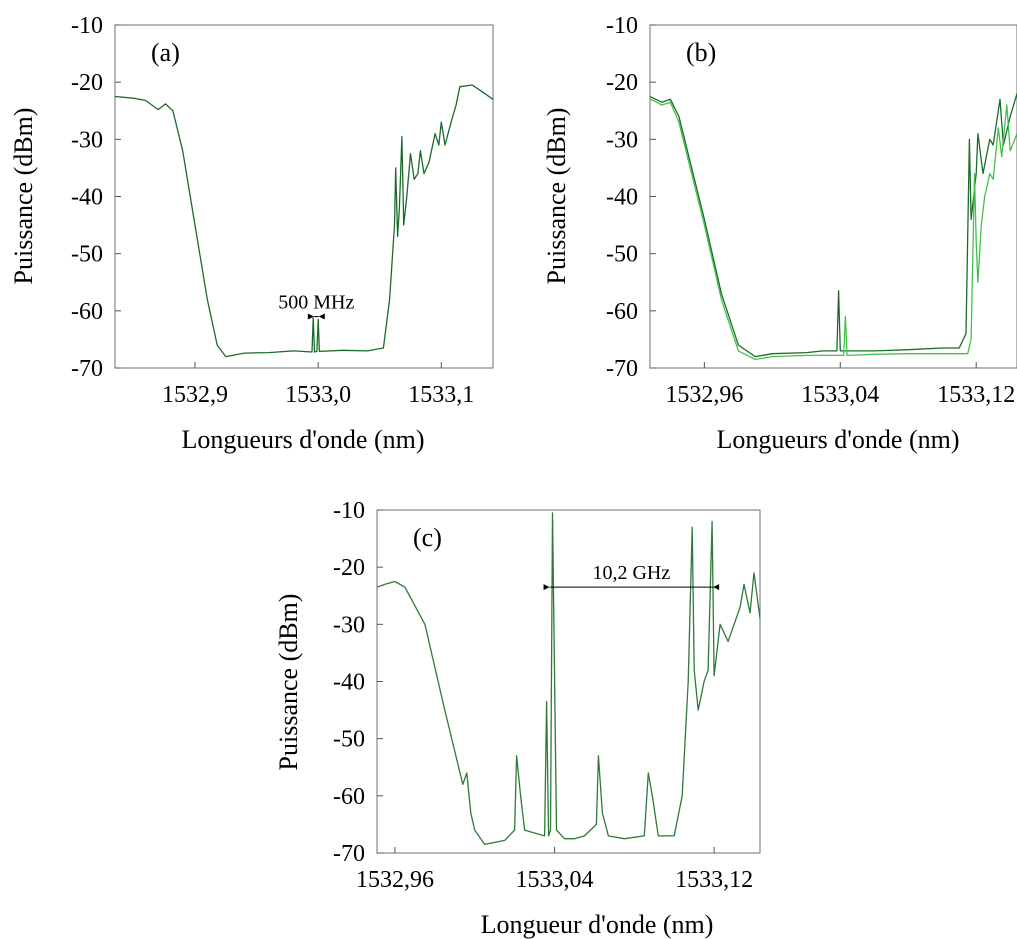  What do you see at coordinates (597, 924) in the screenshot?
I see `x-axis-label: Longueur d'onde (nm)` at bounding box center [597, 924].